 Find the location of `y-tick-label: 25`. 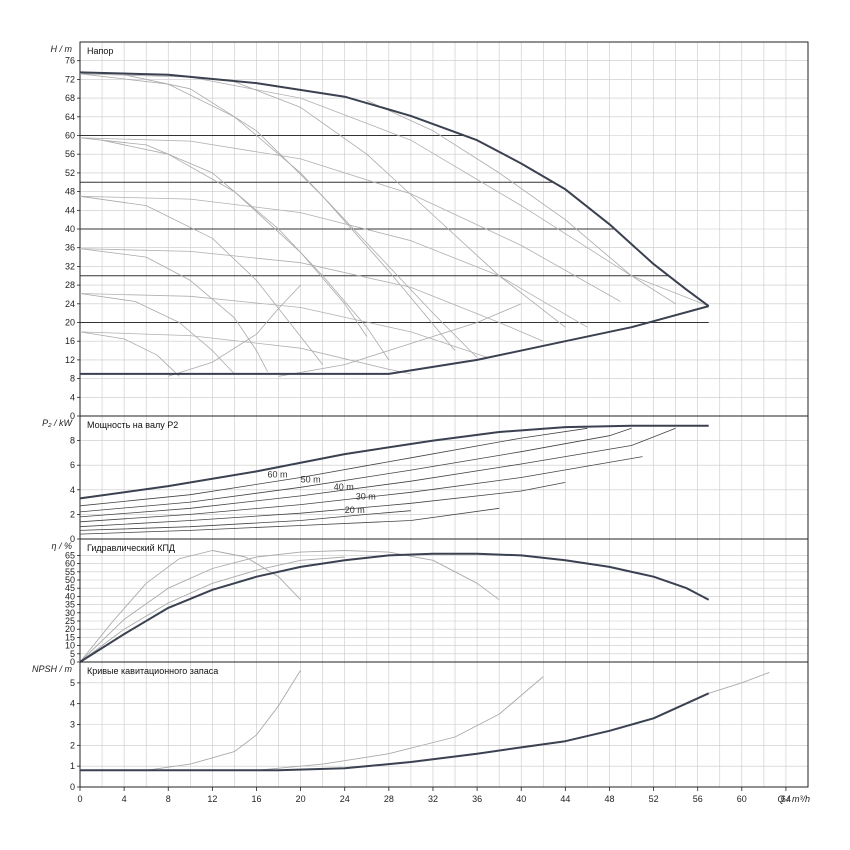

y-tick-label: 25 is located at coordinates (70, 621).